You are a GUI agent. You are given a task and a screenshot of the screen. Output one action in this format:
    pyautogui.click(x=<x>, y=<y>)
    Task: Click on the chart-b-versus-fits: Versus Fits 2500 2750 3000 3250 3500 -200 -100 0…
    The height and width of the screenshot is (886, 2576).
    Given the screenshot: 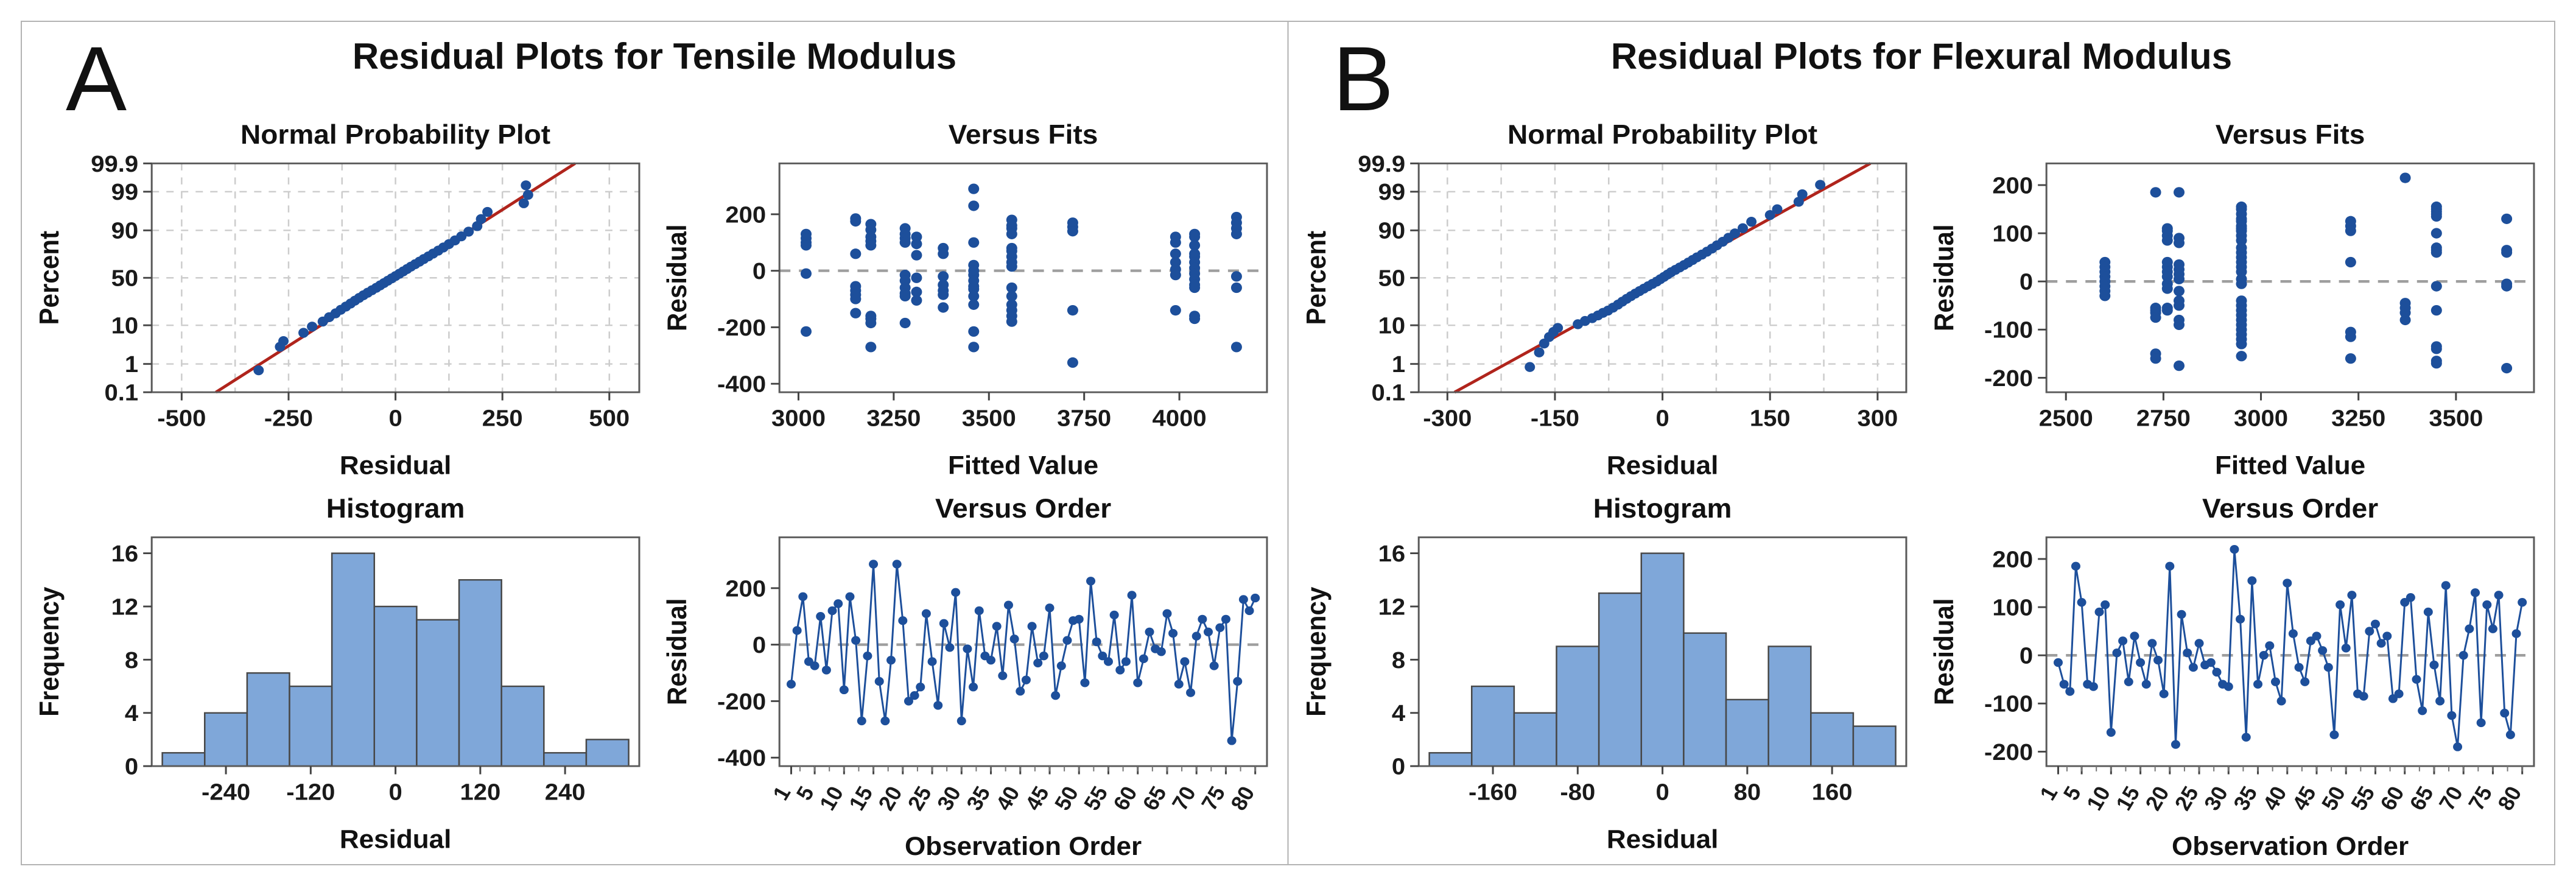 What is the action you would take?
    pyautogui.click(x=2232, y=299)
    